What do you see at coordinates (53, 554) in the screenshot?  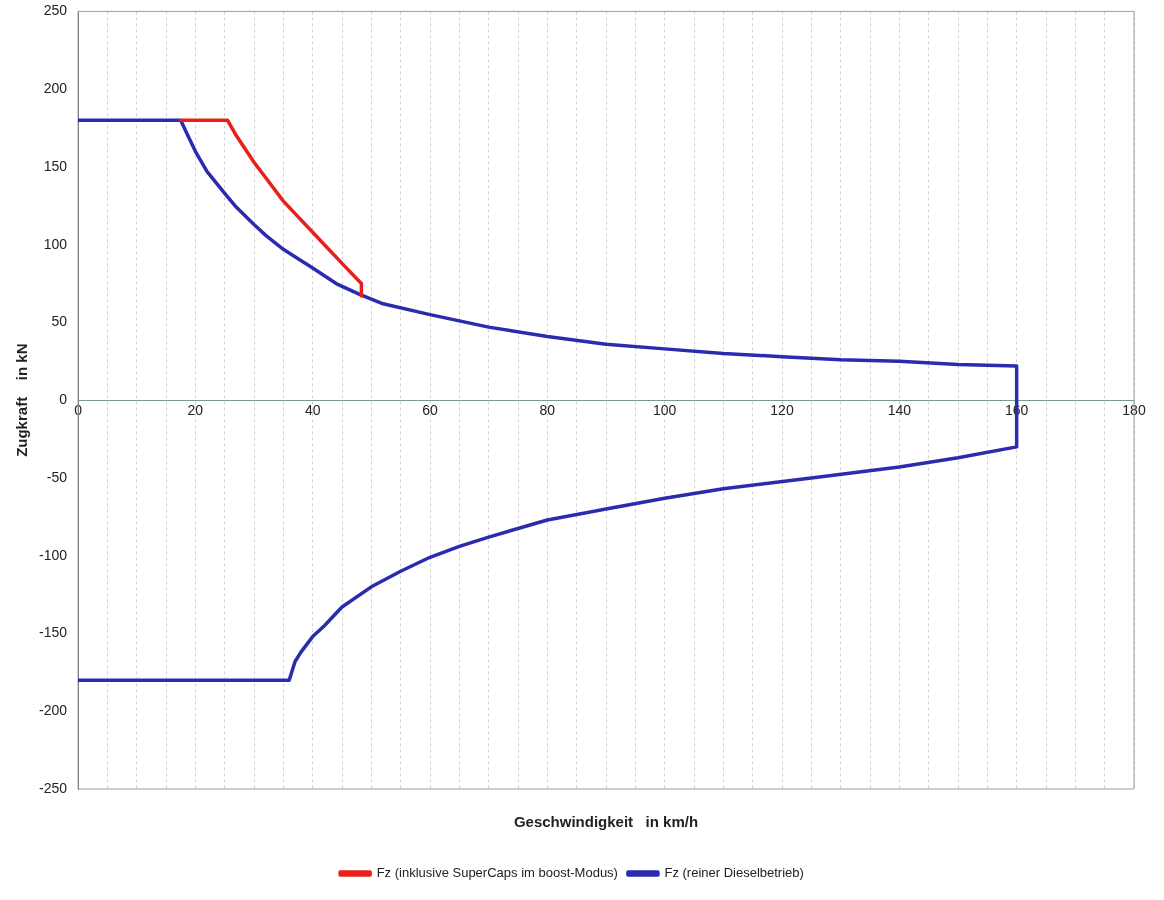 I see `y-tick-label: -100` at bounding box center [53, 554].